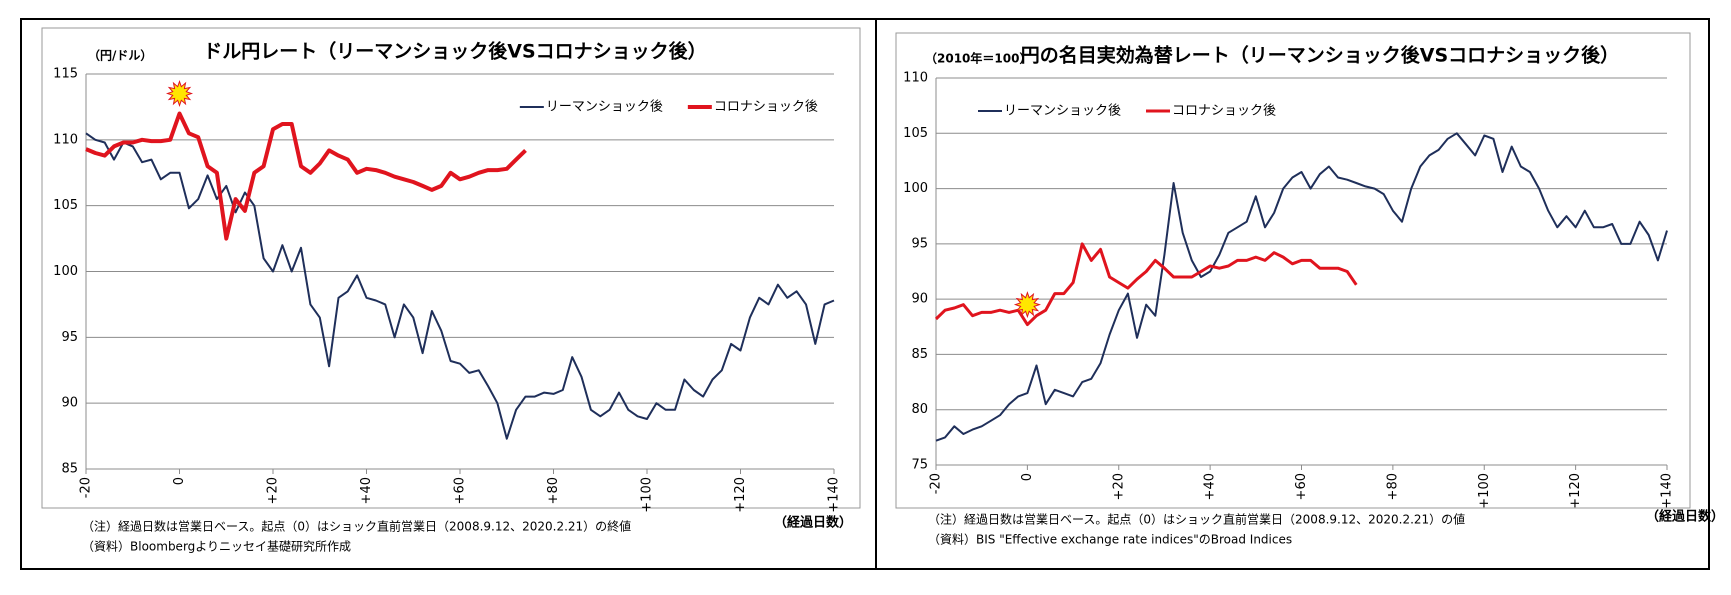  Describe the element at coordinates (919, 409) in the screenshot. I see `y-tick-label: 80` at that location.